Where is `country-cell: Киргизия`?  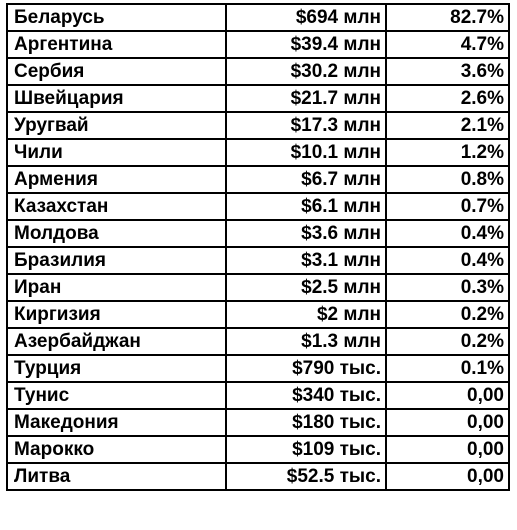
country-cell: Киргизия is located at coordinates (116, 314).